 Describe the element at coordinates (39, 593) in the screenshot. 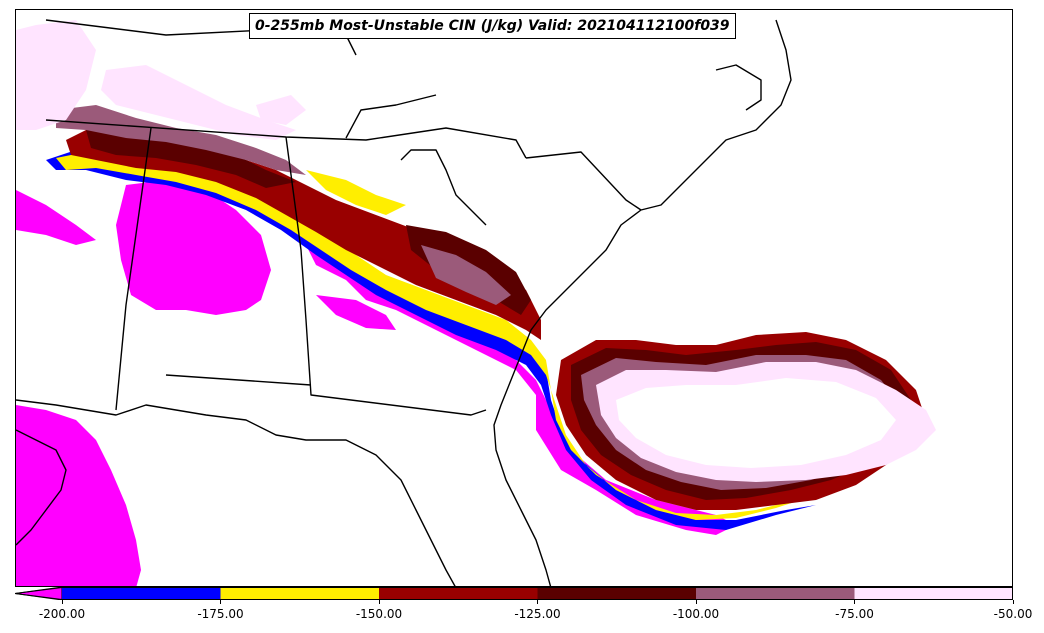

I see `colorbar-extend-min` at that location.